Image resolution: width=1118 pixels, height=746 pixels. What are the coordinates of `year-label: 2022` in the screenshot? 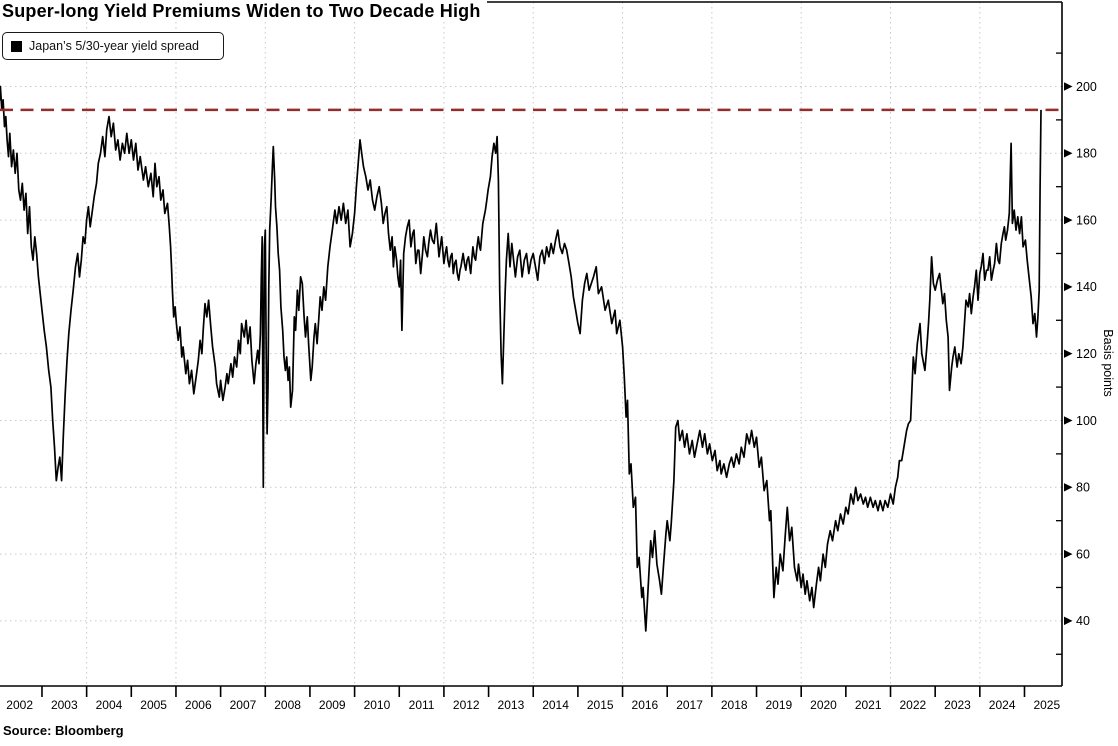 It's located at (912, 705).